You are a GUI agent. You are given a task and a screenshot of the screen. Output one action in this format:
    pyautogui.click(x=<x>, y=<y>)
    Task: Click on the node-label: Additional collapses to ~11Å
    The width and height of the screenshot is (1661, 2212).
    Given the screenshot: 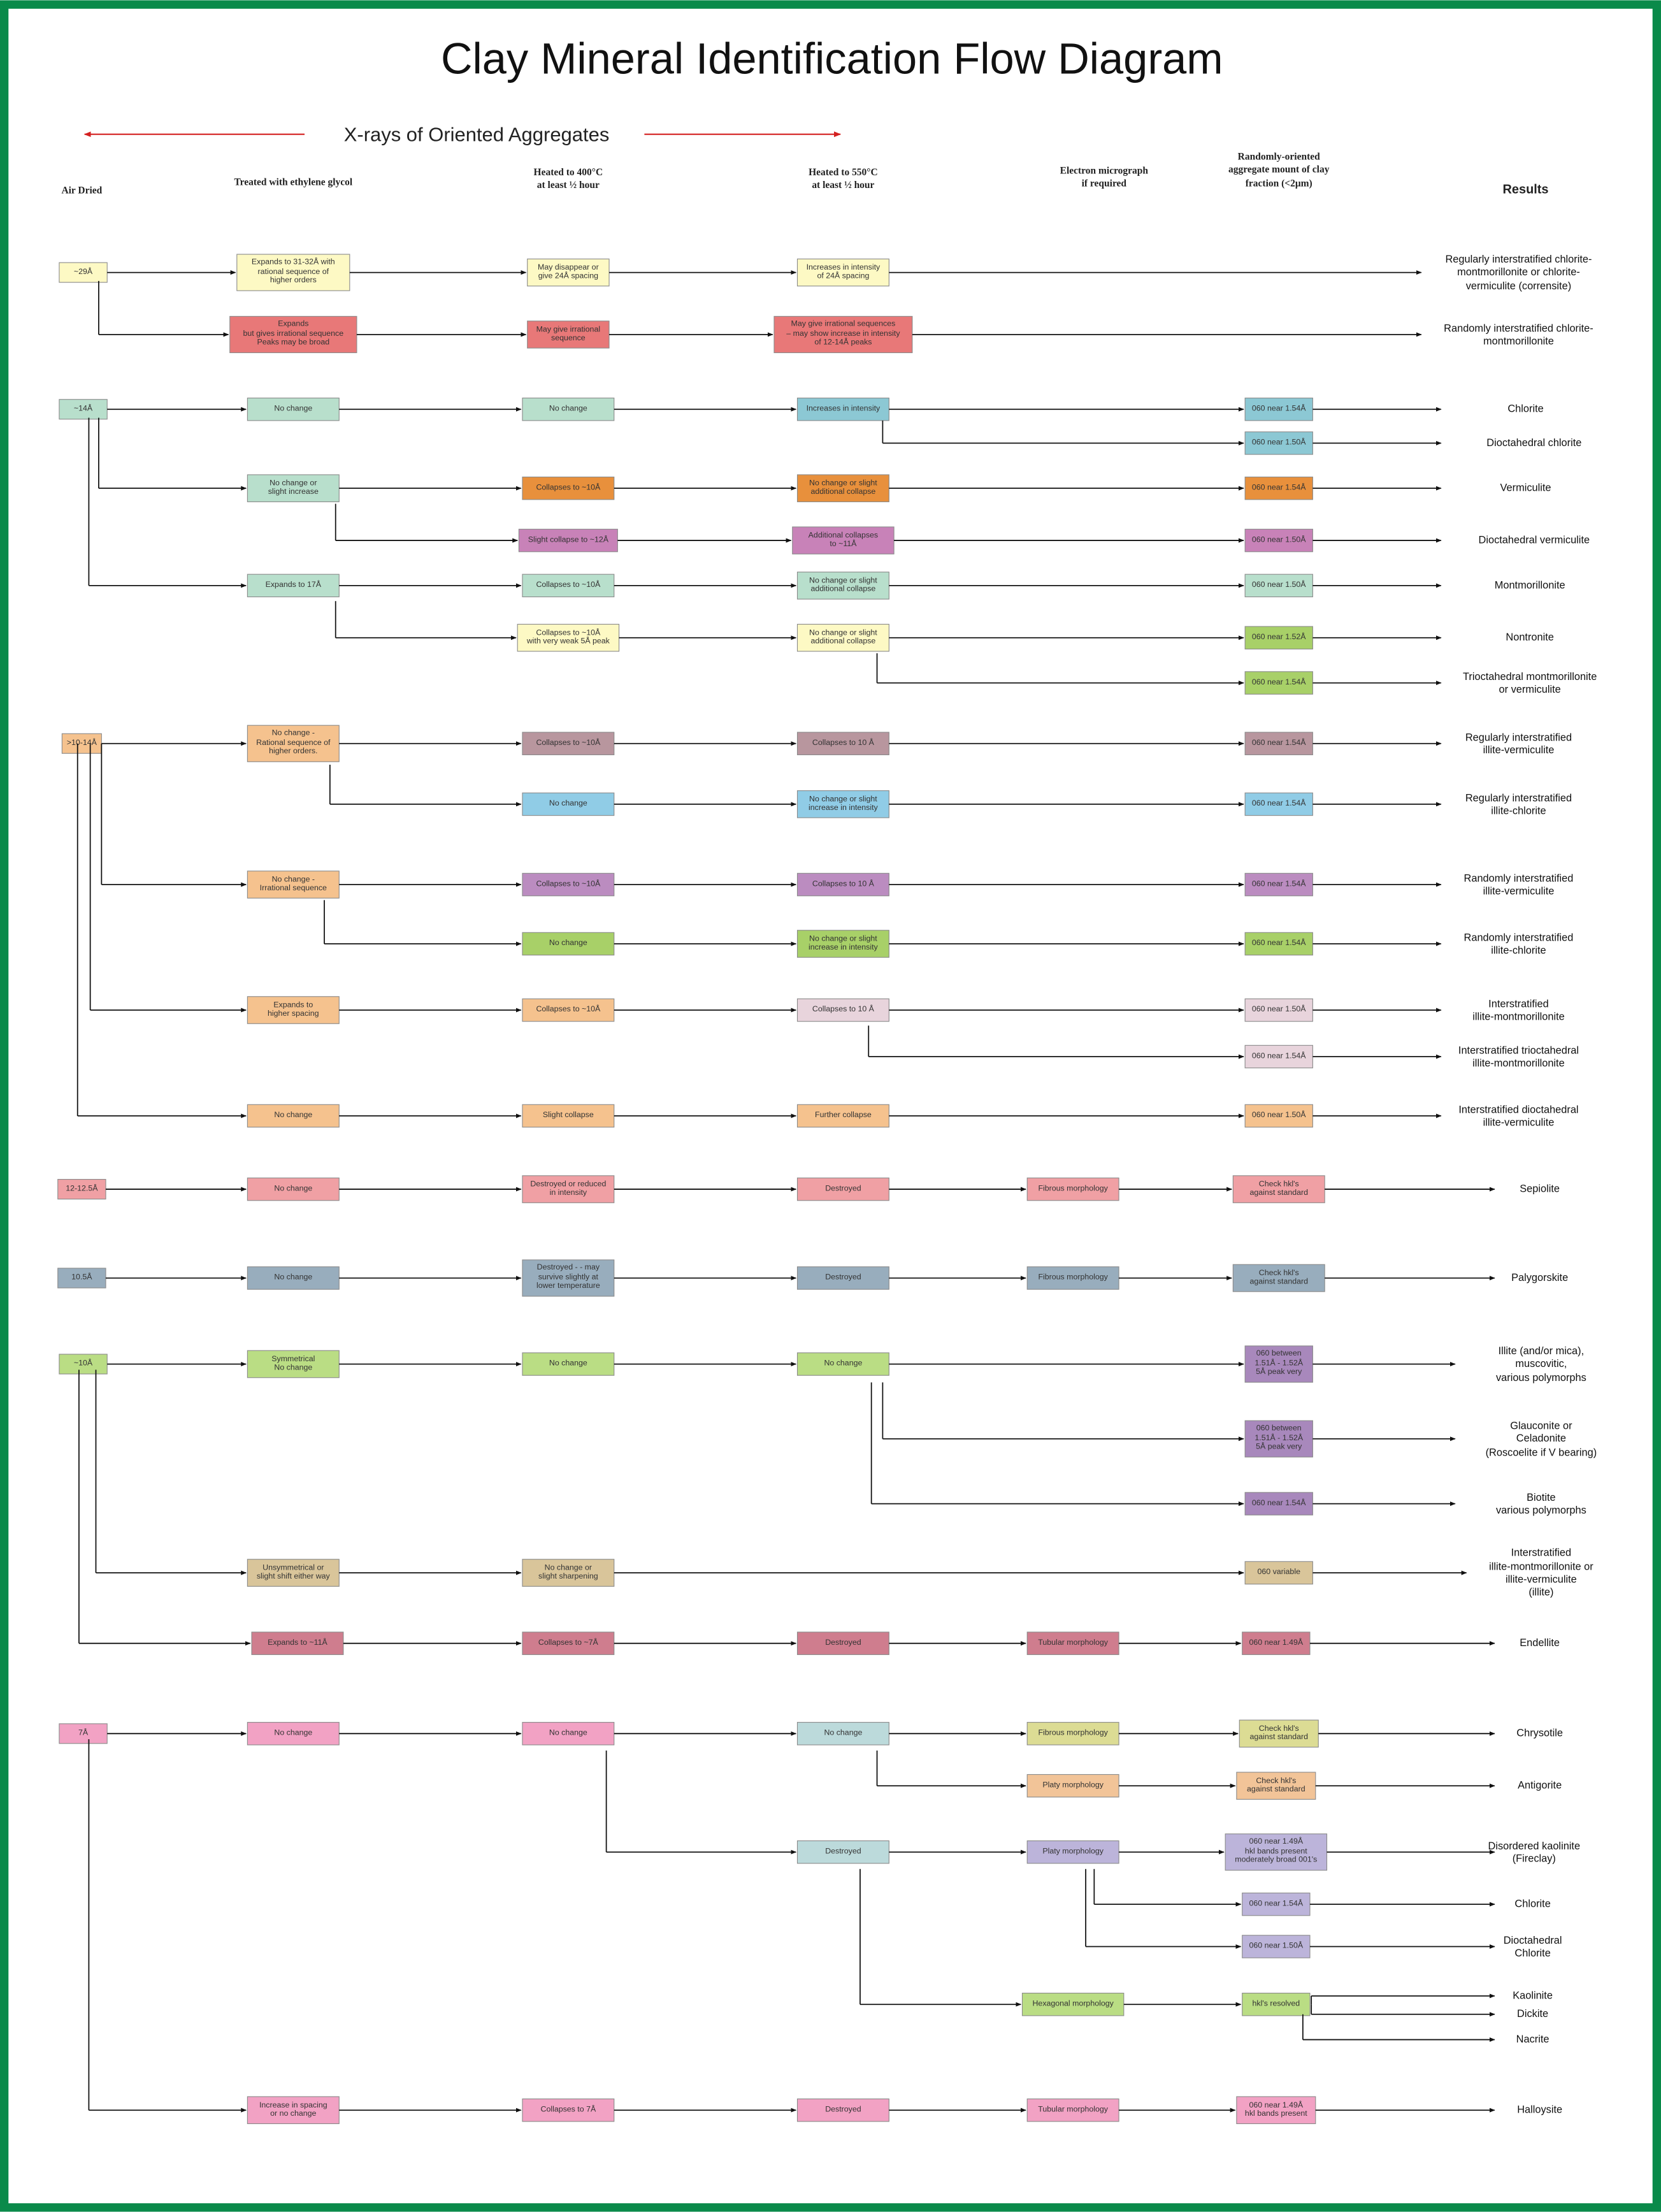 What is the action you would take?
    pyautogui.click(x=843, y=540)
    